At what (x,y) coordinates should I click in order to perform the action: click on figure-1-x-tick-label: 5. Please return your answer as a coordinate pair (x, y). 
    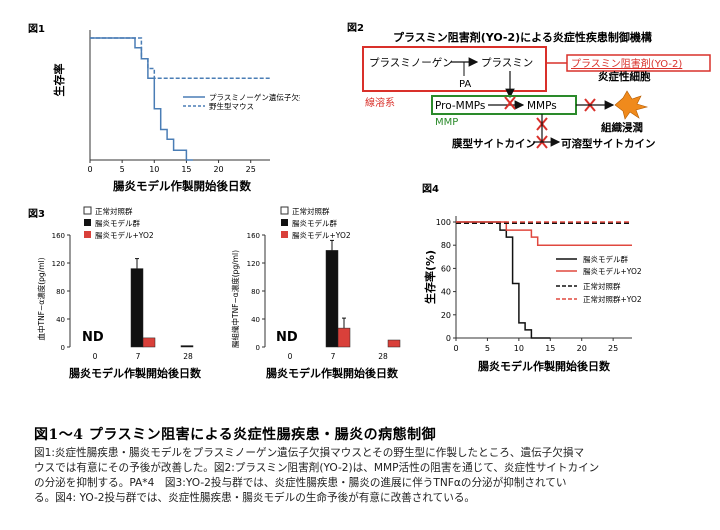
    Looking at the image, I should click on (122, 169).